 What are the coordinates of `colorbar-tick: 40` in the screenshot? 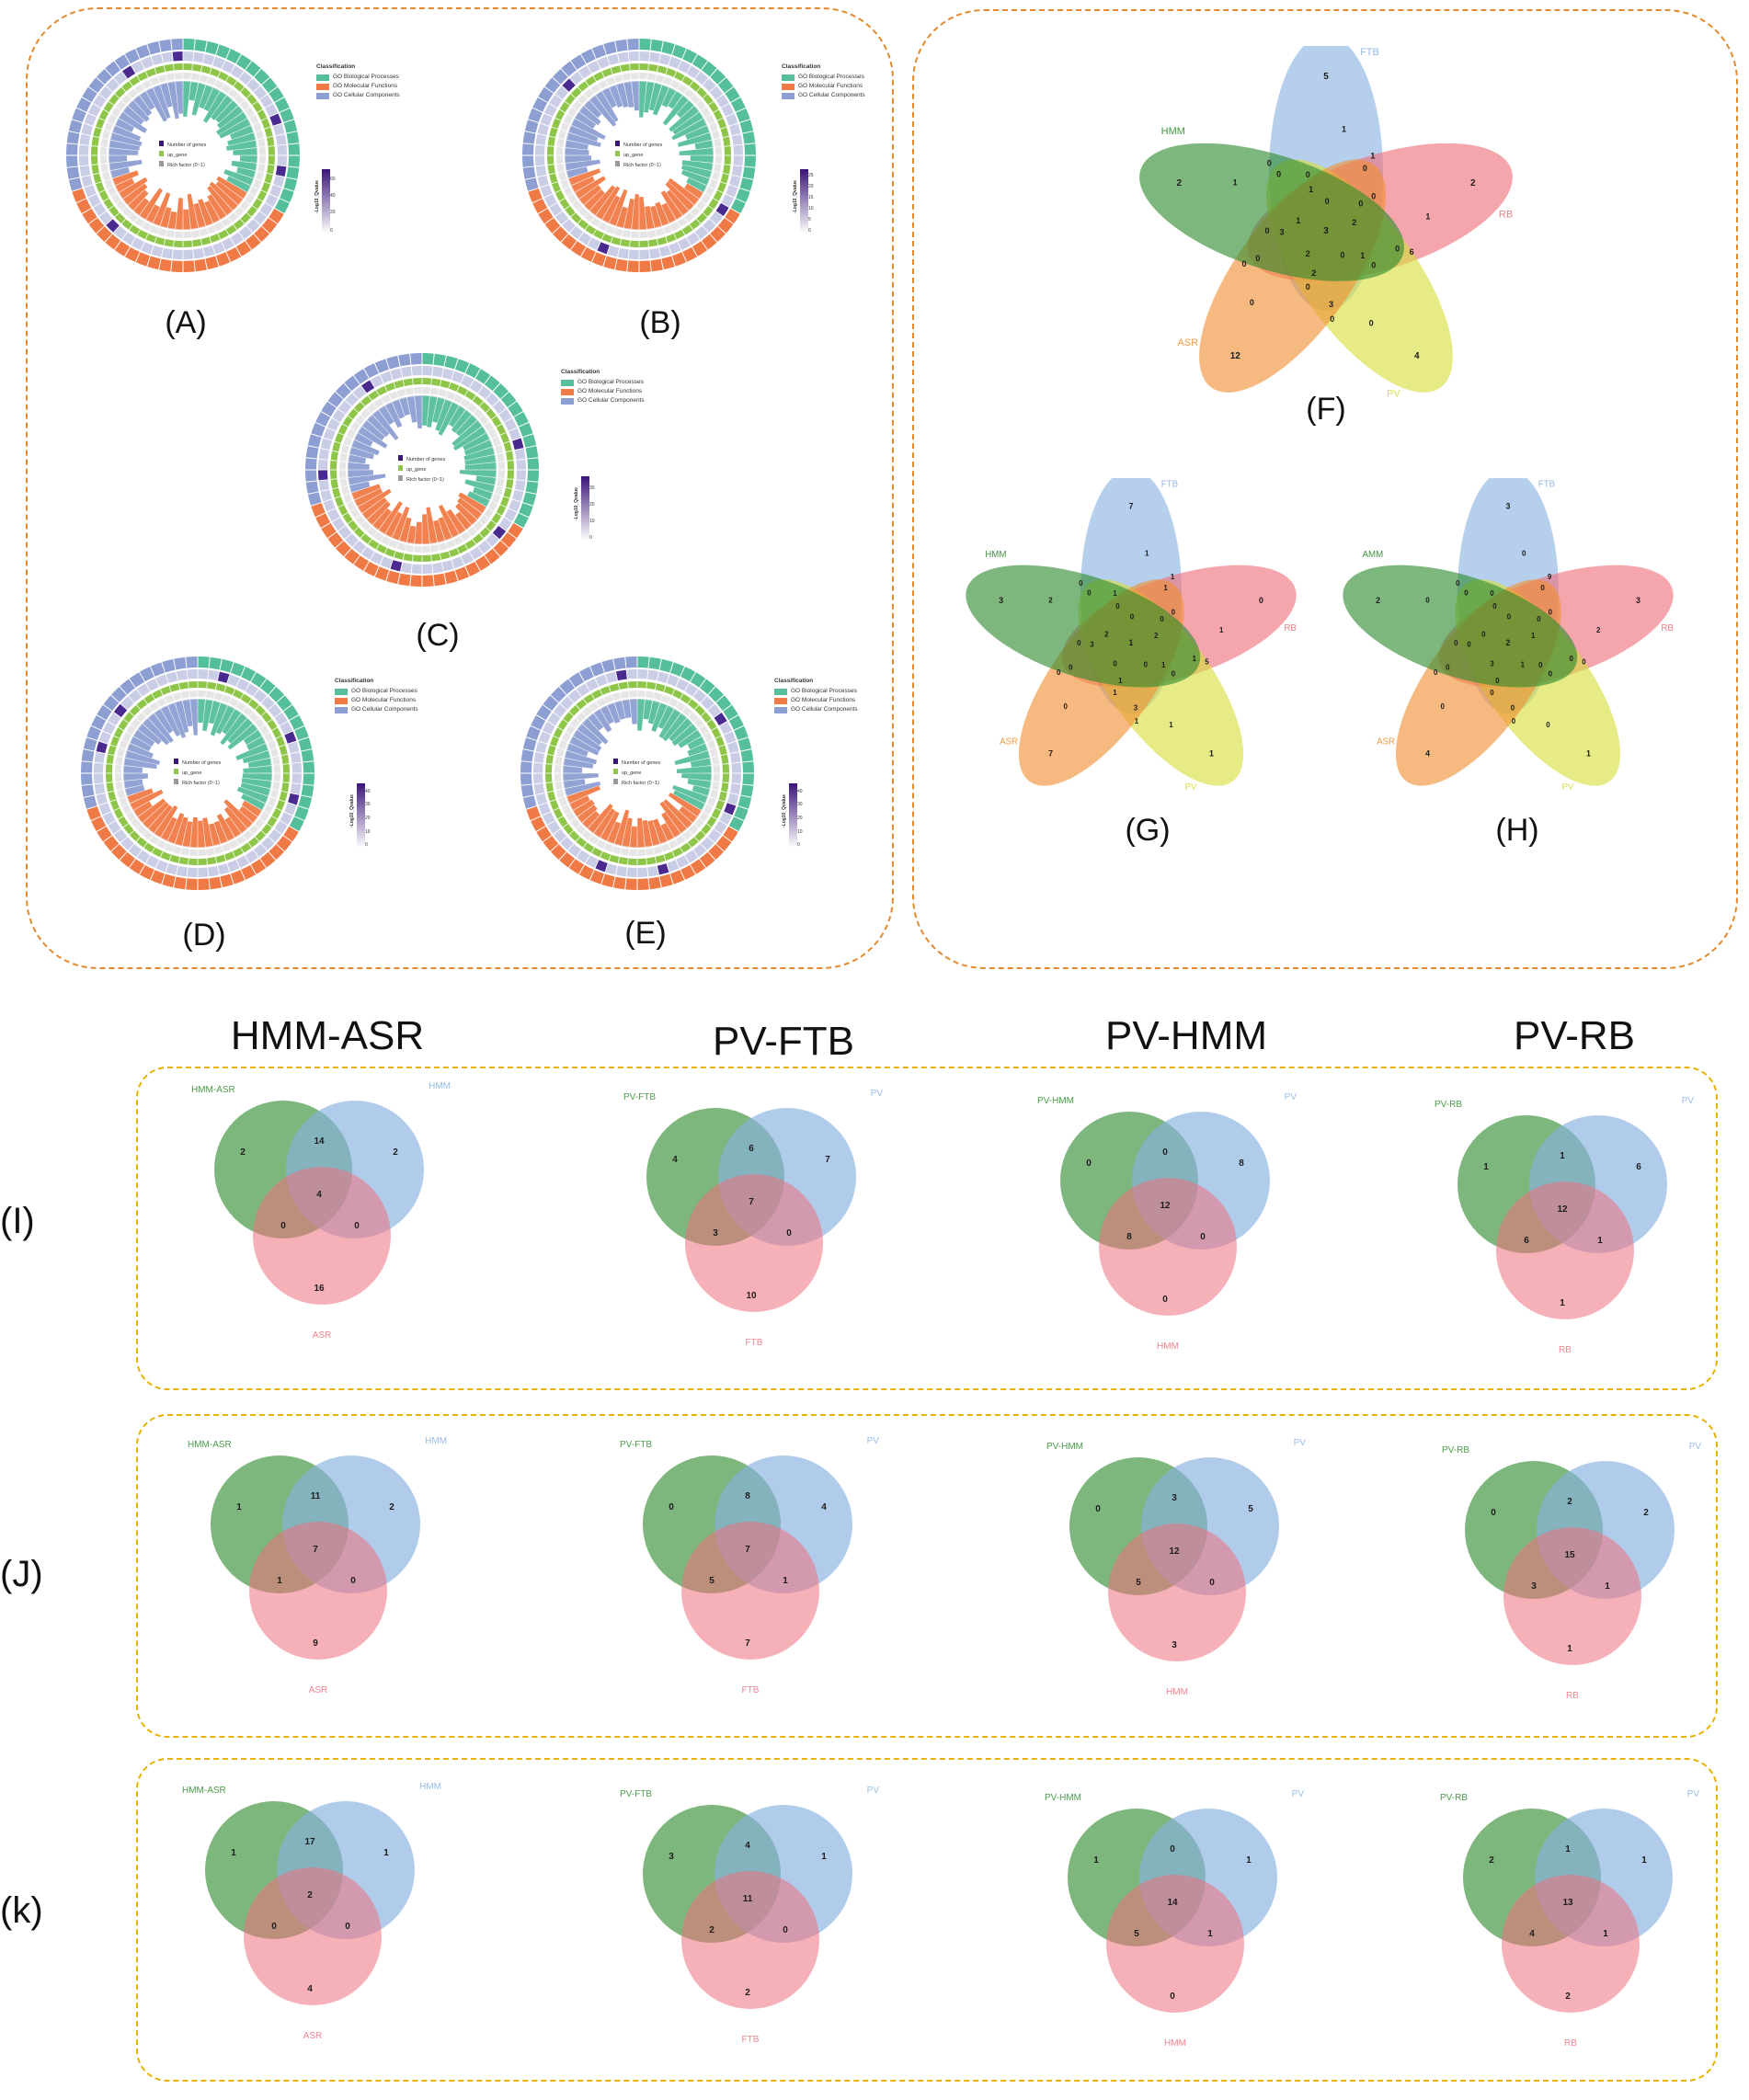 It's located at (800, 791).